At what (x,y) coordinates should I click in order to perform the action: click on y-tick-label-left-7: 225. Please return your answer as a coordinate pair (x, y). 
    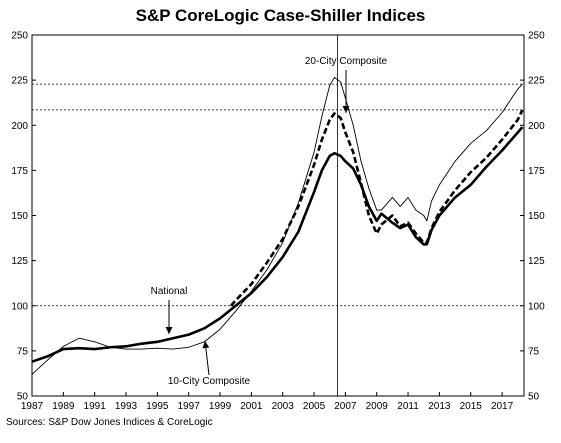
    Looking at the image, I should click on (19, 81).